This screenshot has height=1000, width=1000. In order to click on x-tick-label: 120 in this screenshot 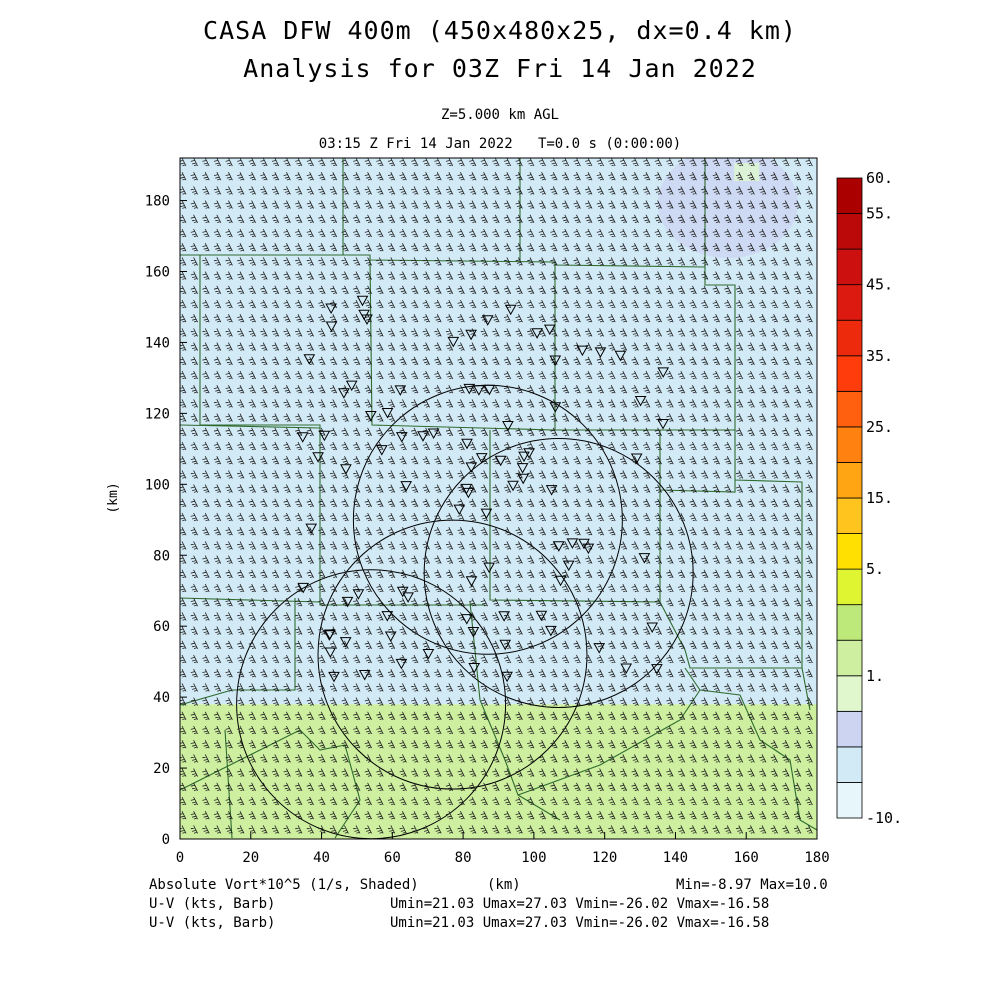, I will do `click(604, 858)`.